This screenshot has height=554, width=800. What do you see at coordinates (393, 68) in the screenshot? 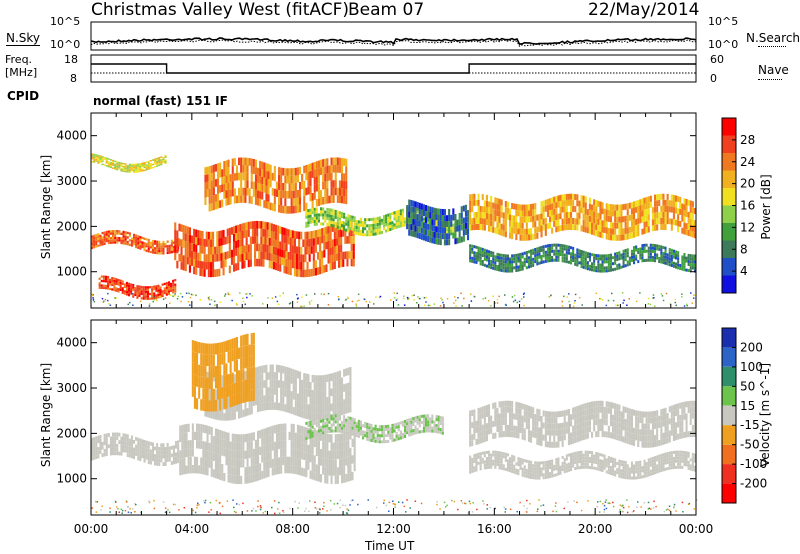
I see `freq-panel` at bounding box center [393, 68].